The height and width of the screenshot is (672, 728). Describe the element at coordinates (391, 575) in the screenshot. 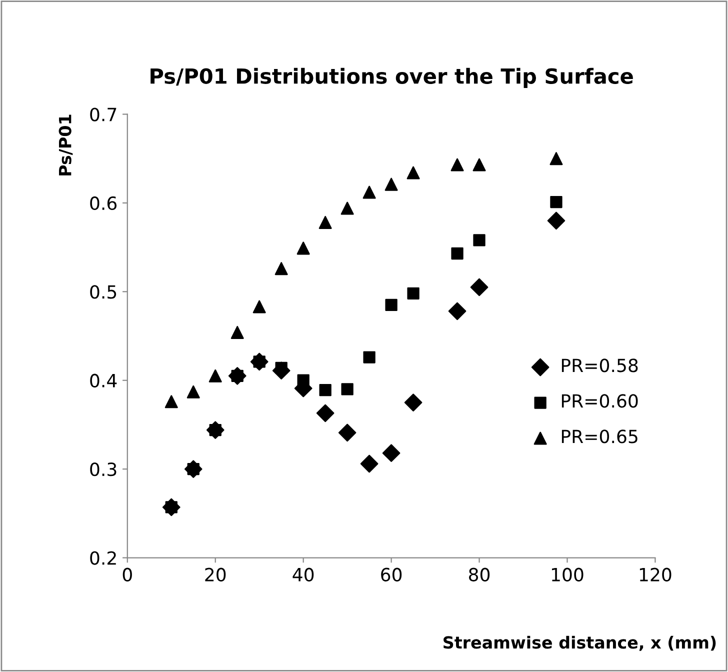

I see `x-tick-label: 60` at that location.